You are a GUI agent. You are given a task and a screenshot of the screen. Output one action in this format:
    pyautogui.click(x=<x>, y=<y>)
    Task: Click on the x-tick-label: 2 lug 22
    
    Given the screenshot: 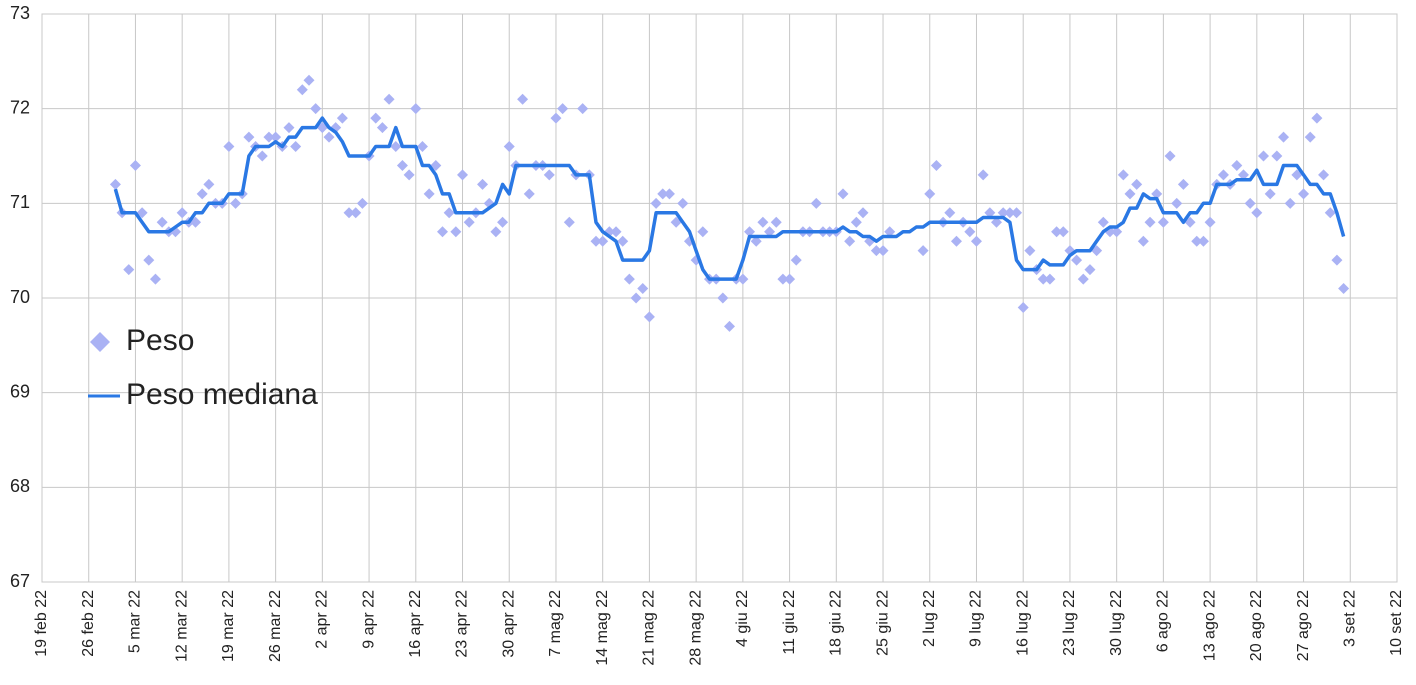 What is the action you would take?
    pyautogui.click(x=929, y=618)
    